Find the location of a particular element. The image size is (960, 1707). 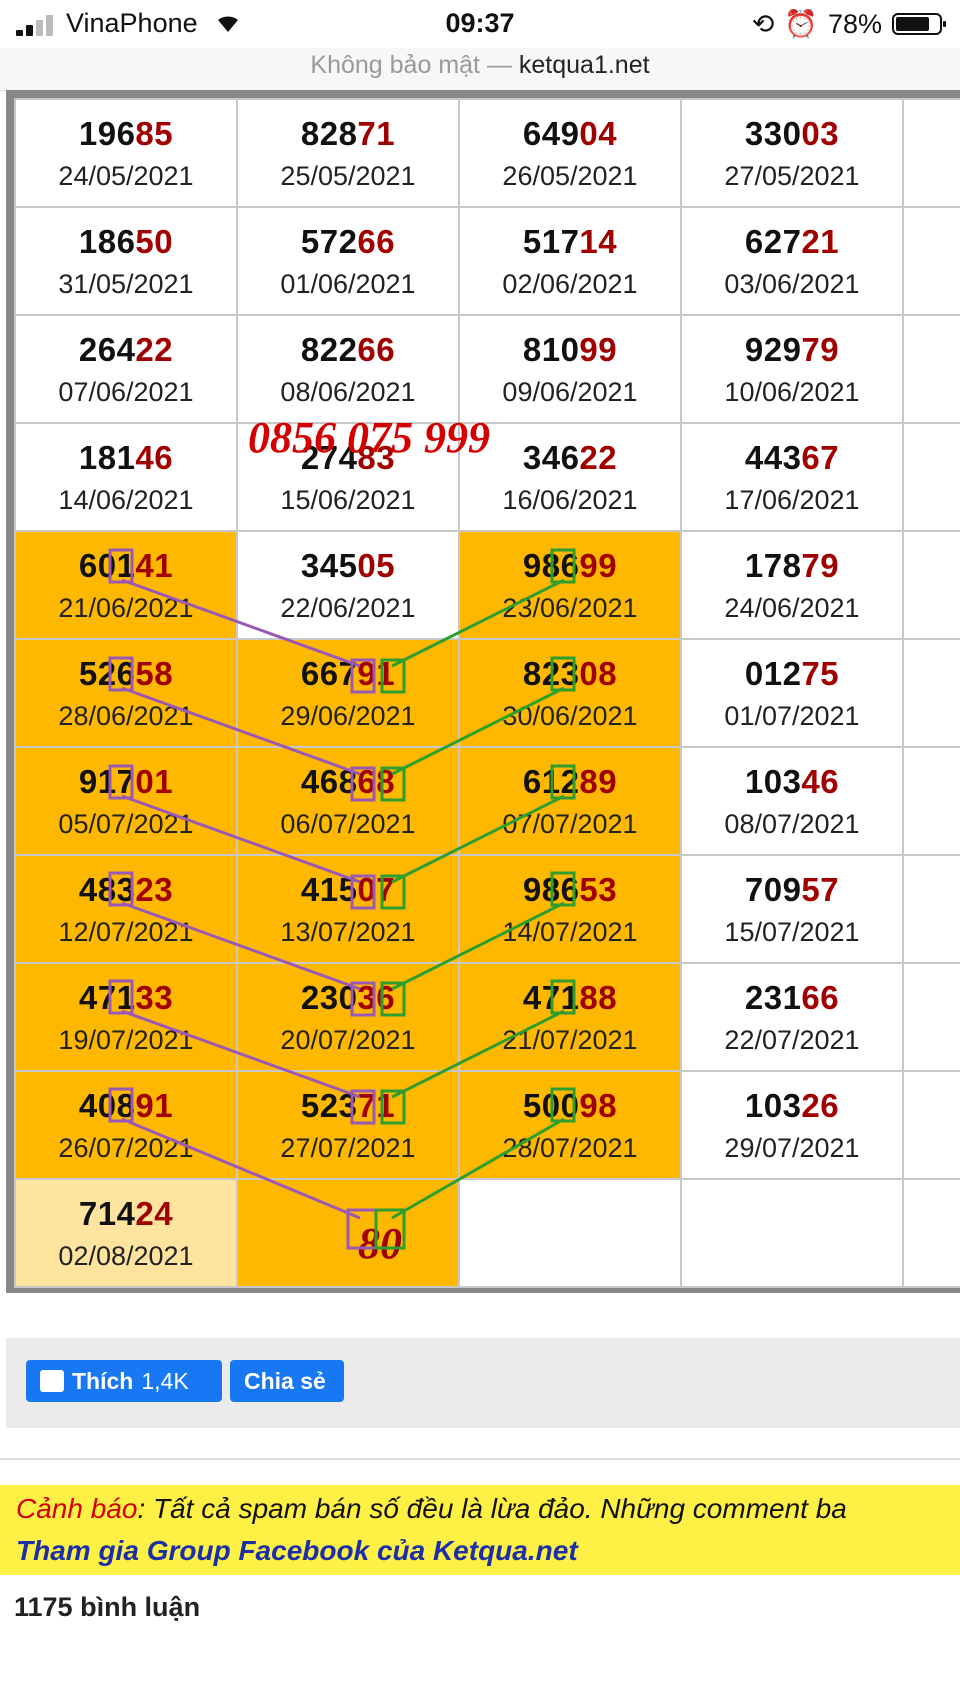

result-date: 27/05/2021 is located at coordinates (792, 175).